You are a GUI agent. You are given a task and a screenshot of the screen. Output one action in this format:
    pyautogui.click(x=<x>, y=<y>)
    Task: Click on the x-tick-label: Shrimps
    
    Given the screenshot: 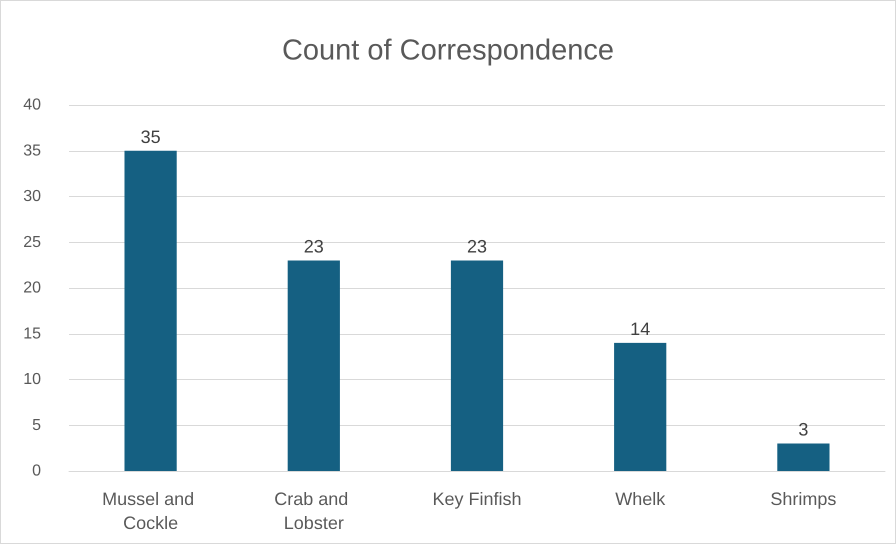 What is the action you would take?
    pyautogui.click(x=803, y=499)
    